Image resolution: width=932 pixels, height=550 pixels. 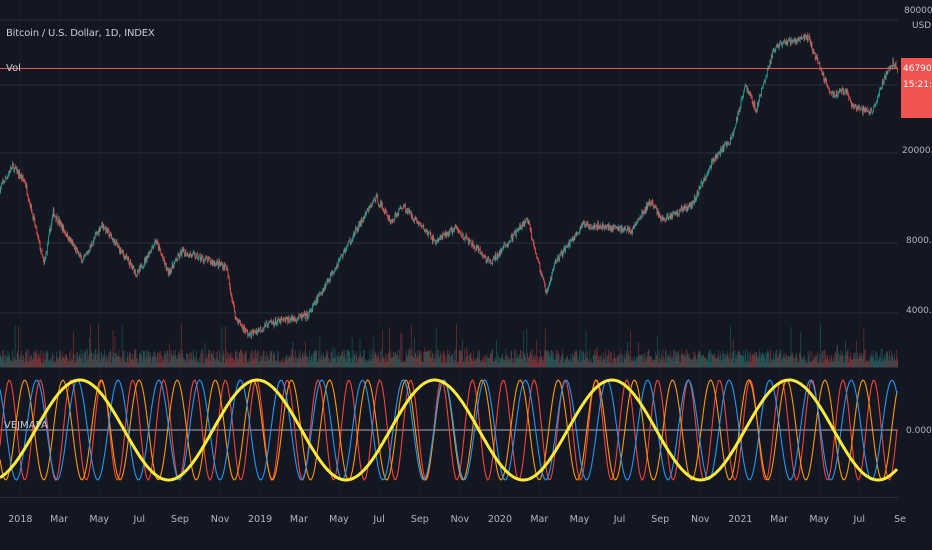 What do you see at coordinates (26, 425) in the screenshot?
I see `indicator-label: VEJMAPA` at bounding box center [26, 425].